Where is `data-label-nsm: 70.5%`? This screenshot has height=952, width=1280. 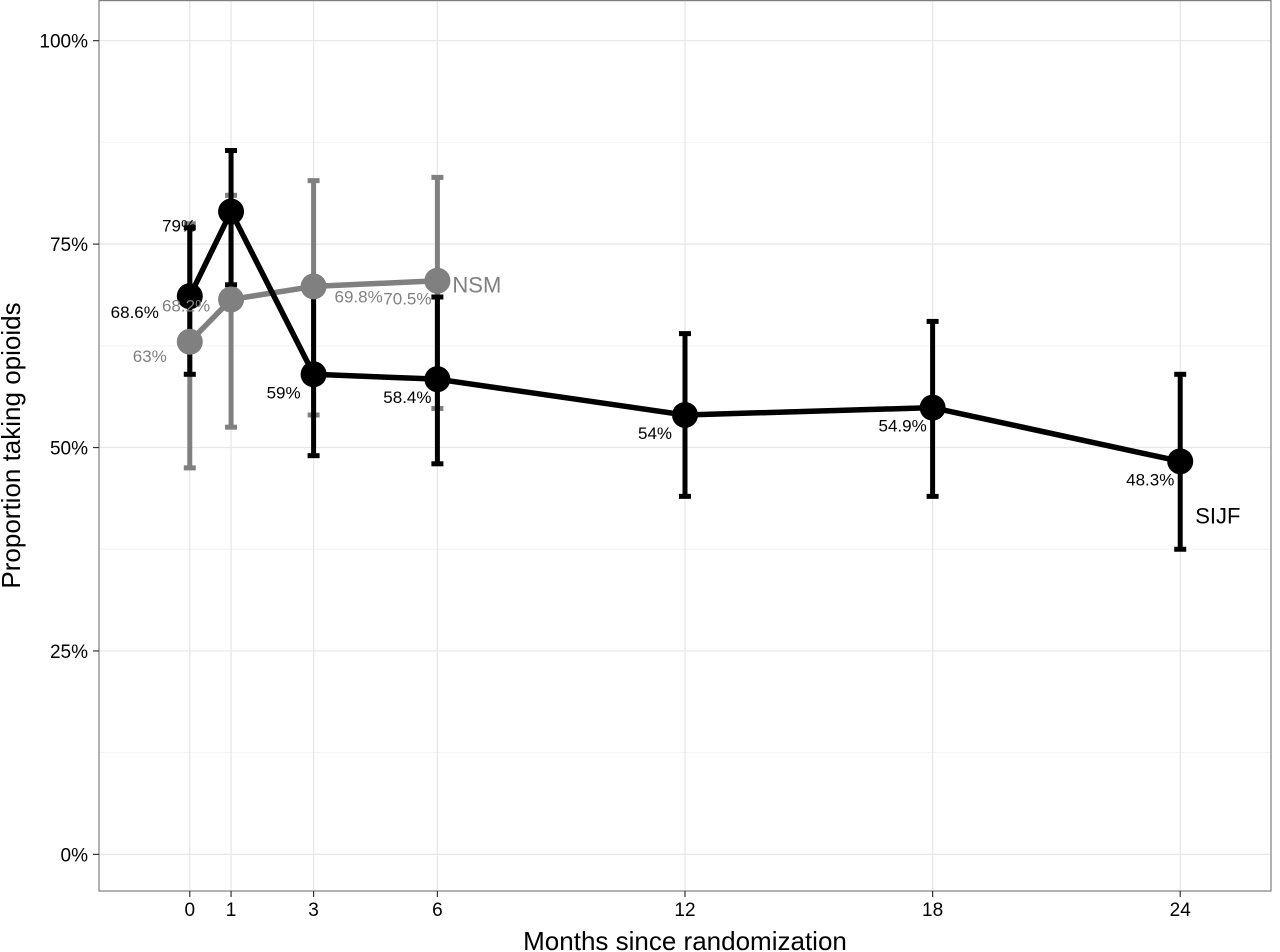
data-label-nsm: 70.5% is located at coordinates (407, 299).